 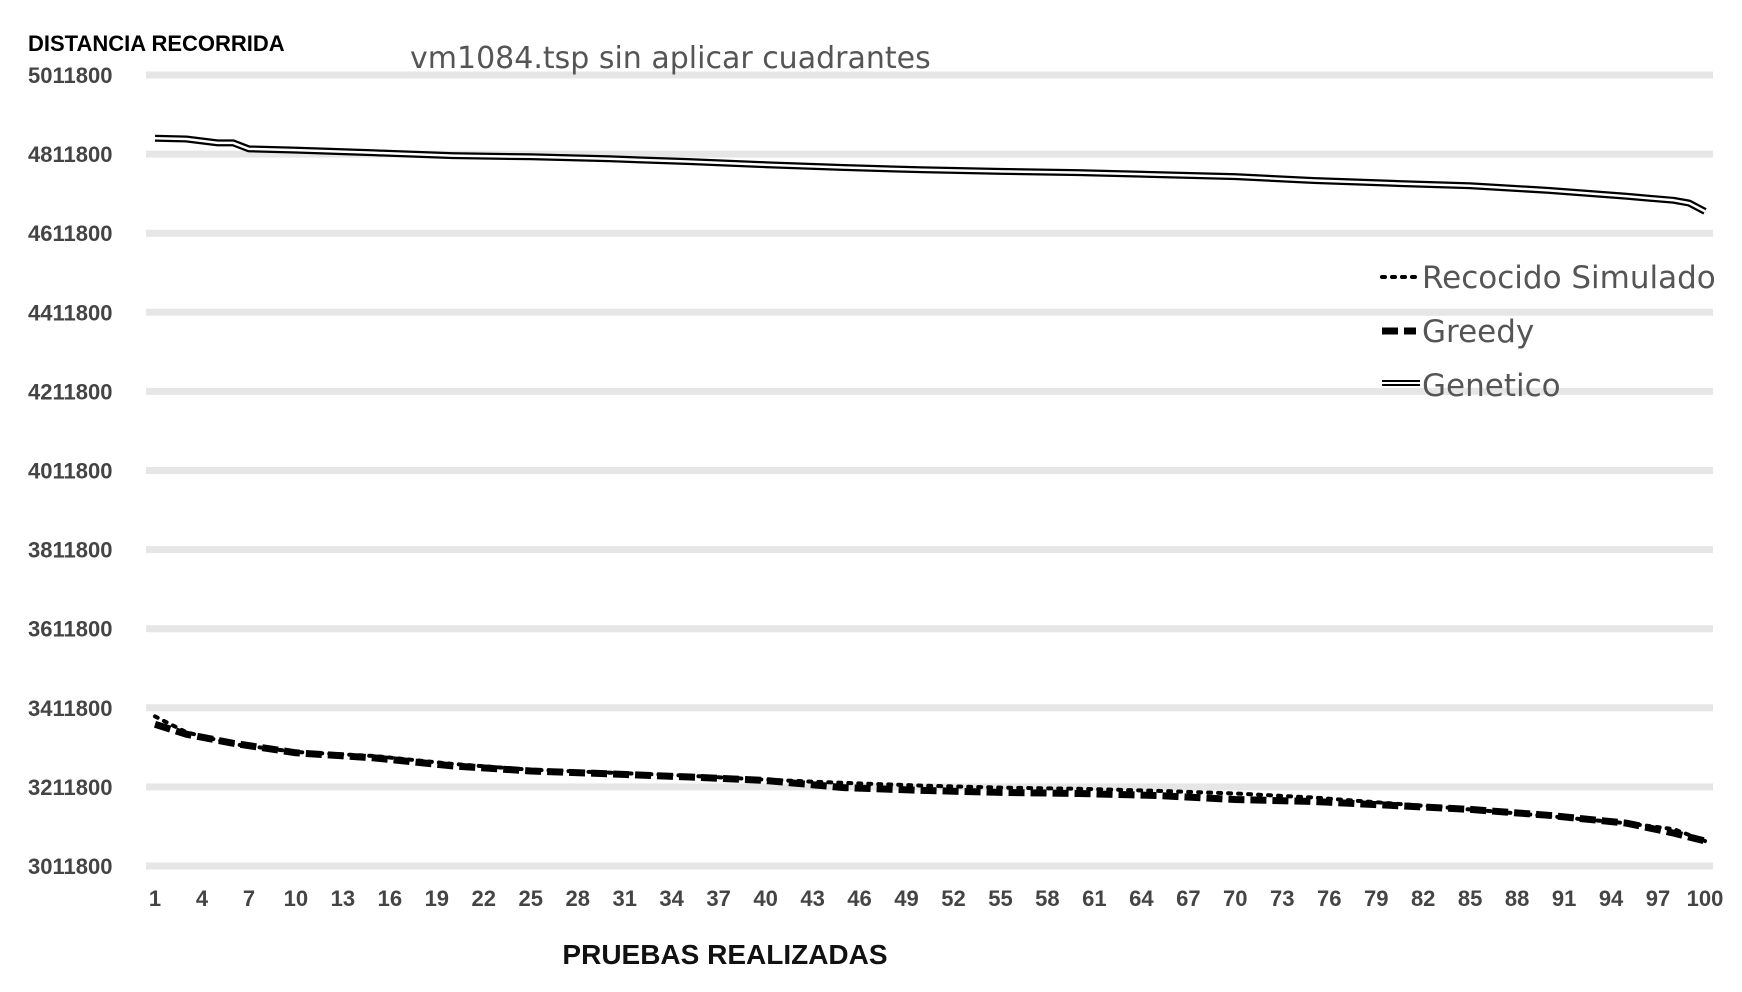 I want to click on x-tick-label: 58, so click(x=1047, y=898).